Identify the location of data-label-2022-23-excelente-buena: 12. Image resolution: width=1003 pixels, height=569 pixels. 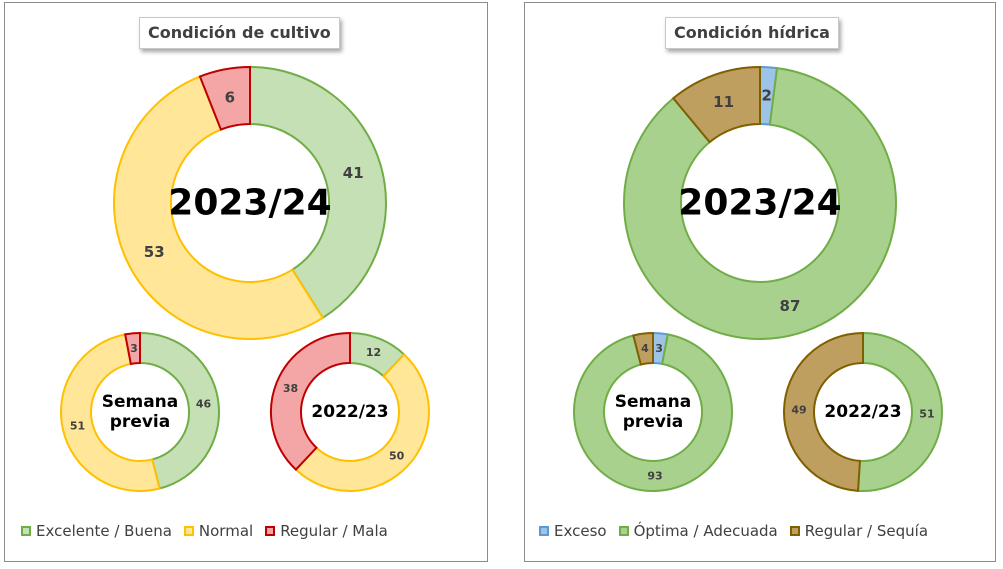
(373, 352).